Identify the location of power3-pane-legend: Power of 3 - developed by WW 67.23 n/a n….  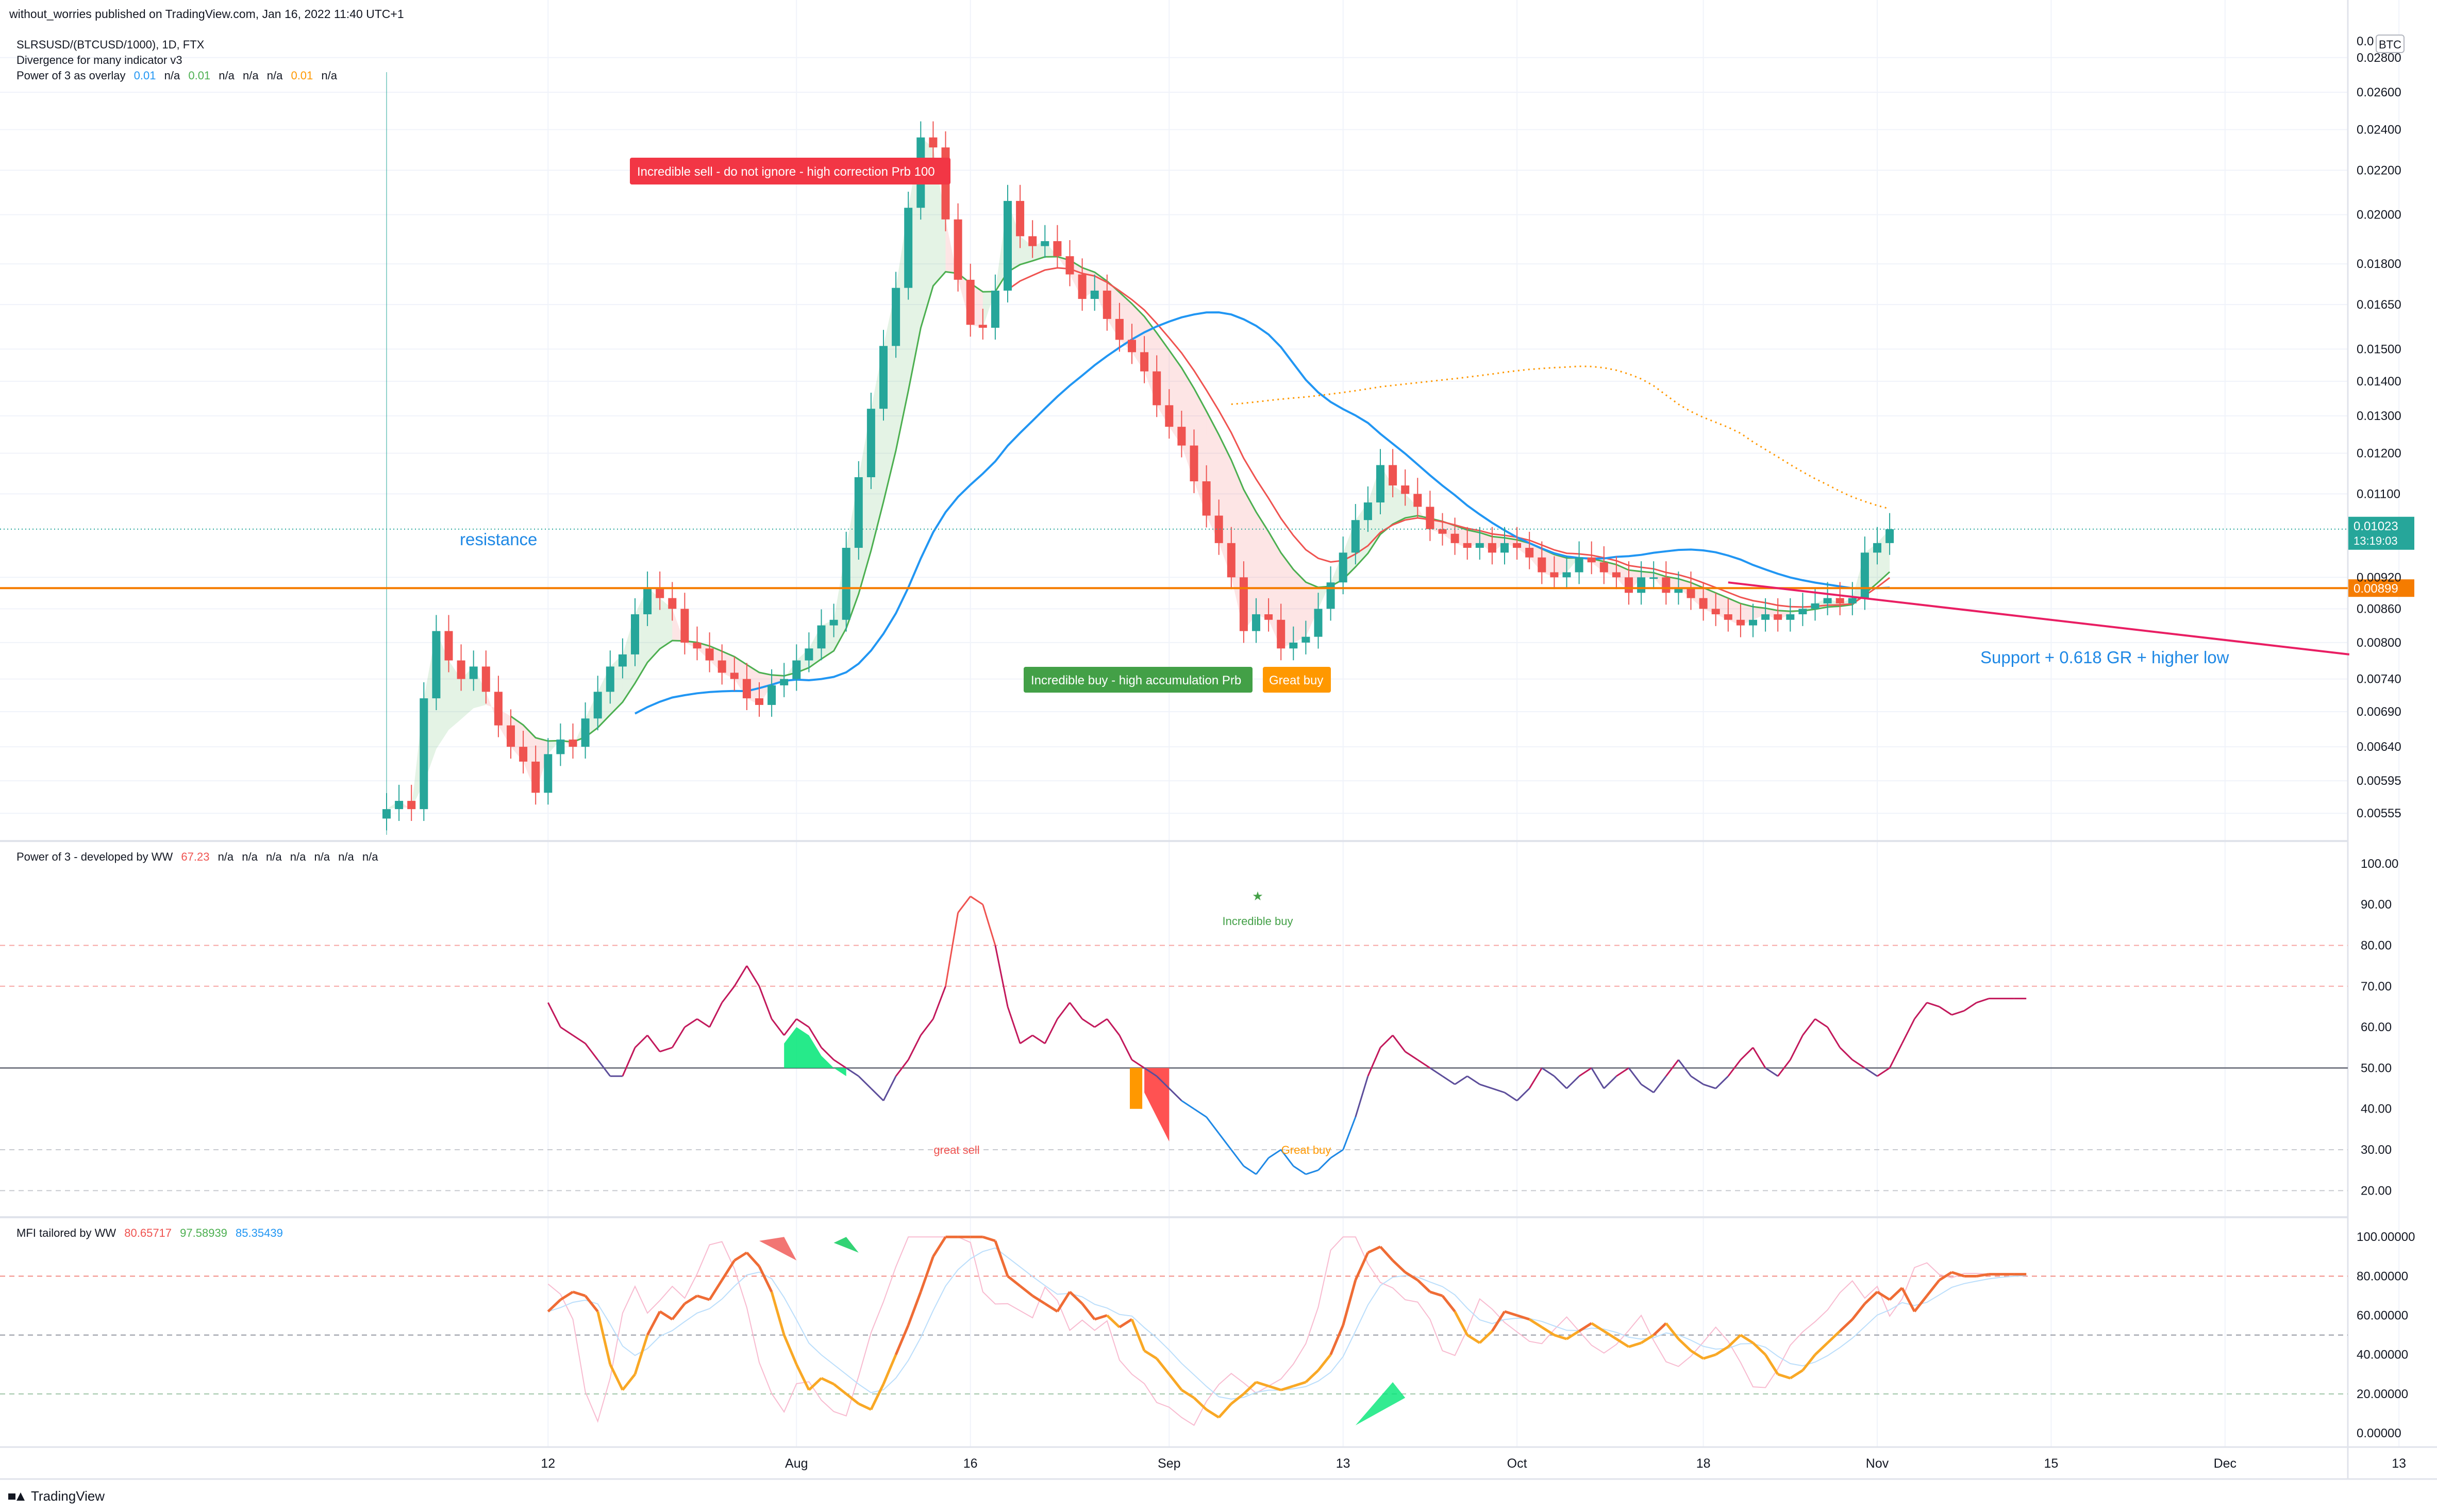
(197, 857).